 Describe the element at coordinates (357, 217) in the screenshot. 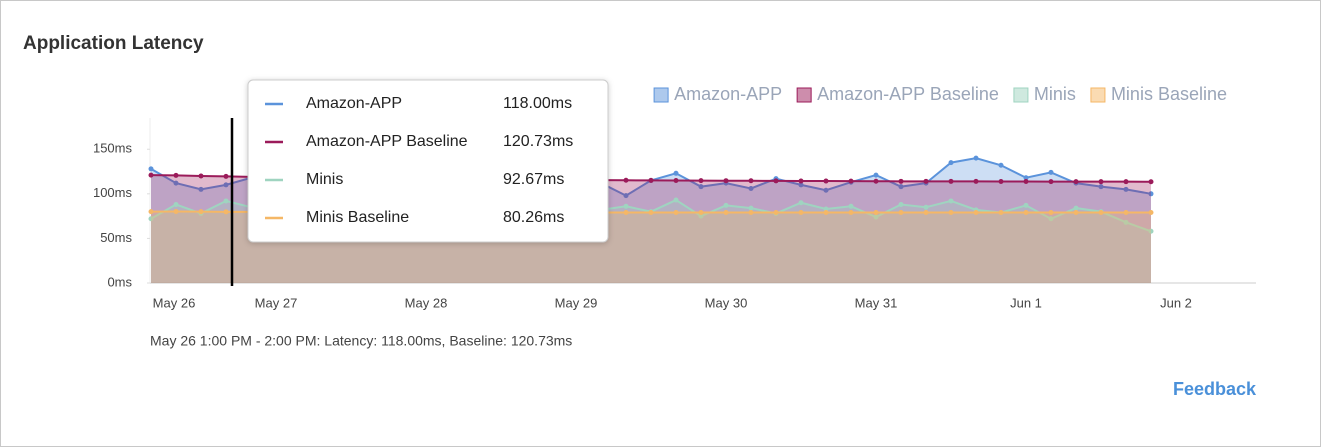

I see `tooltip-name: Minis Baseline` at that location.